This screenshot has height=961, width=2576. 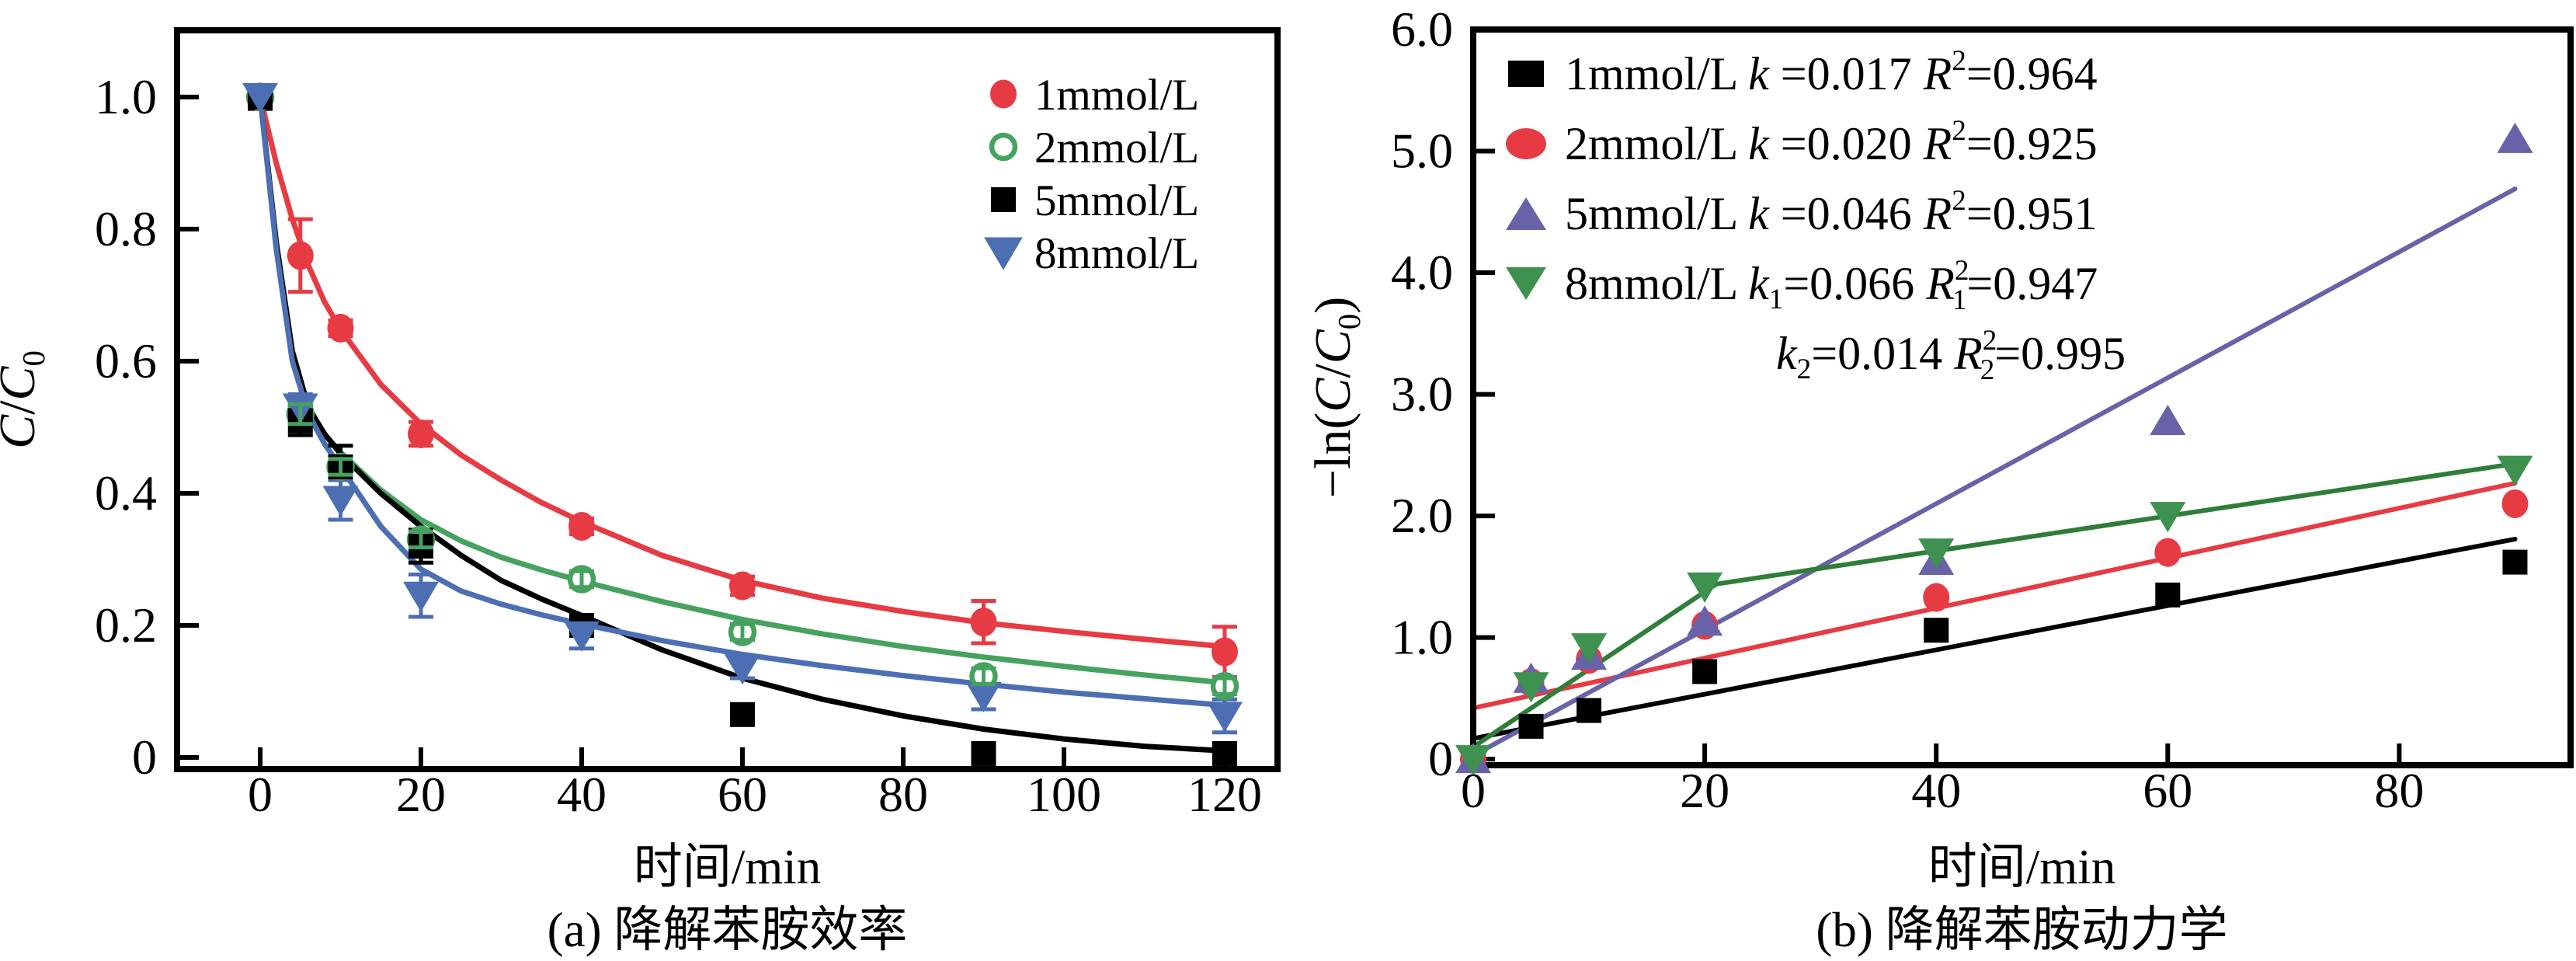 I want to click on series-points-8mmol-l, so click(x=1994, y=615).